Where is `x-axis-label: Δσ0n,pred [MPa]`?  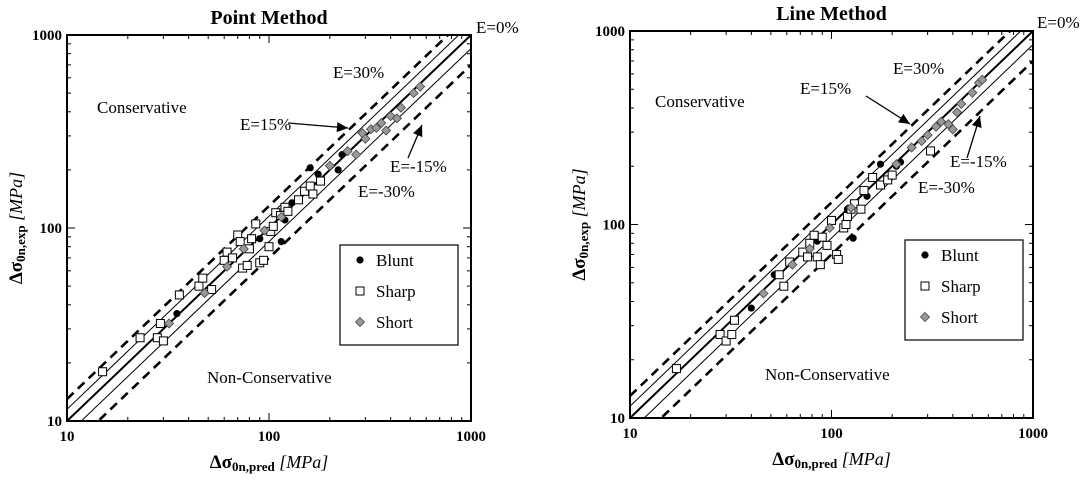 x-axis-label: Δσ0n,pred [MPa] is located at coordinates (831, 460).